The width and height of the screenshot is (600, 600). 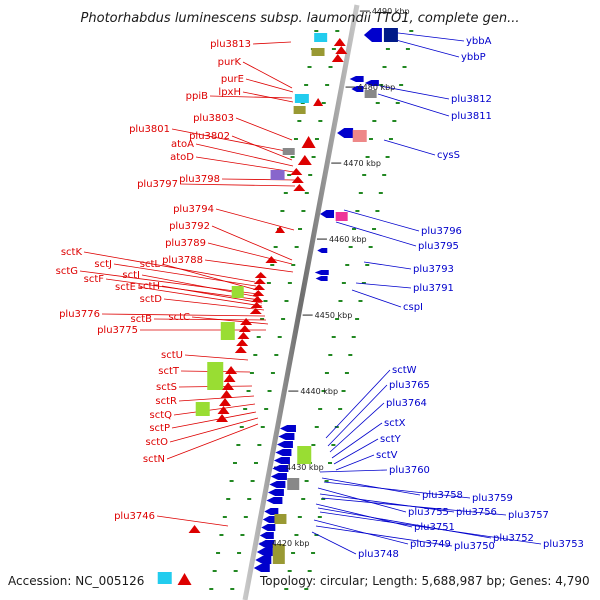 I want to click on gene-label: plu3792, so click(x=189, y=226).